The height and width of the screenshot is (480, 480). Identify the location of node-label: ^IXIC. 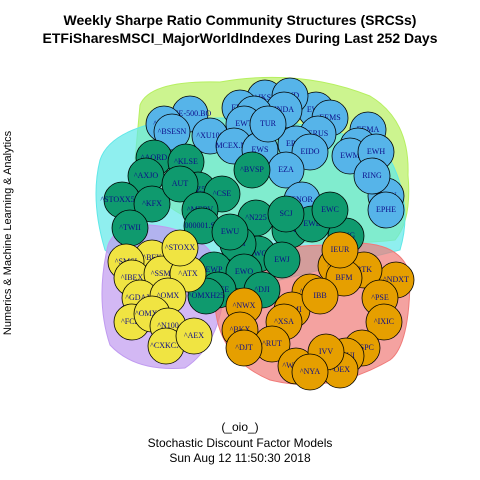
(384, 321).